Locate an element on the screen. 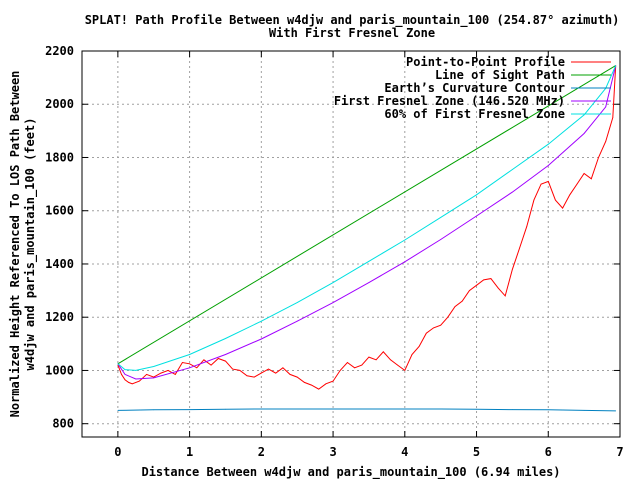  y-tick-label: 1600 is located at coordinates (59, 211).